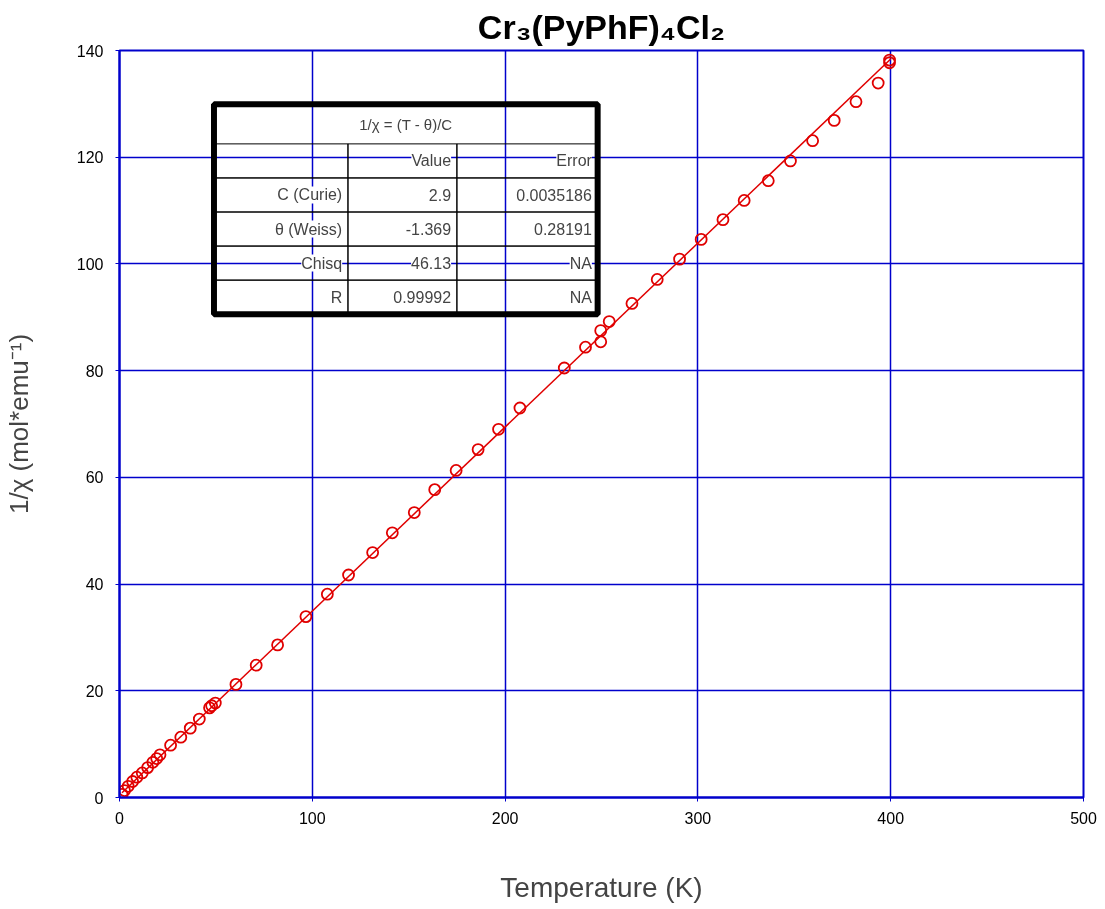 The image size is (1105, 909). I want to click on annotation: Chisq, so click(322, 263).